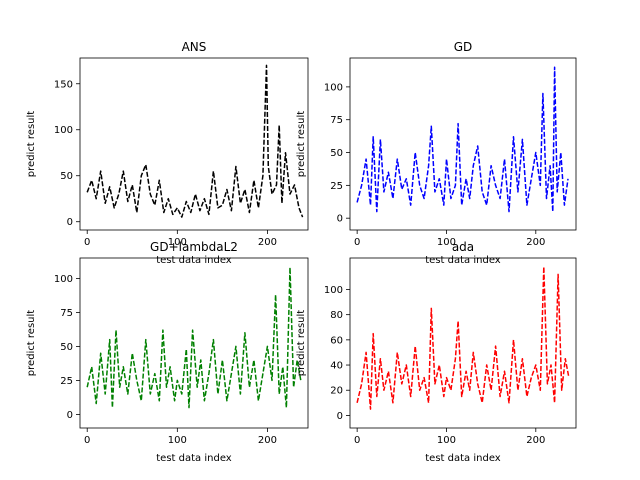 The height and width of the screenshot is (480, 640). I want to click on y-tick-label: 150, so click(63, 84).